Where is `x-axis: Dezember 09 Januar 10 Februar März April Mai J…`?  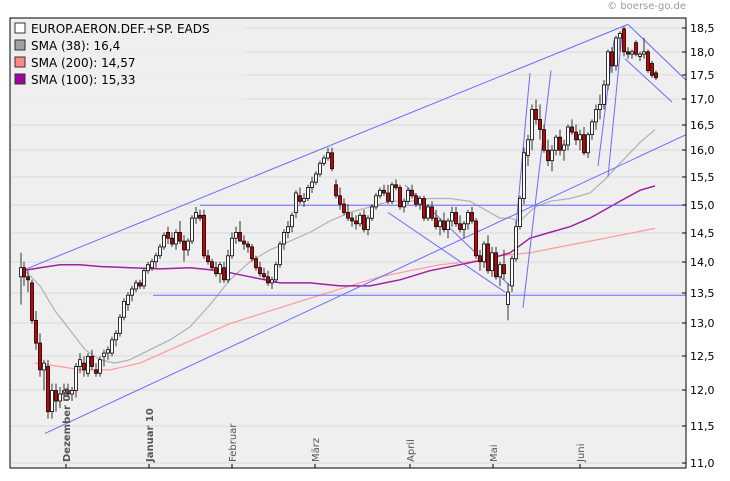 x-axis: Dezember 09 Januar 10 Februar März April Mai J… is located at coordinates (324, 428).